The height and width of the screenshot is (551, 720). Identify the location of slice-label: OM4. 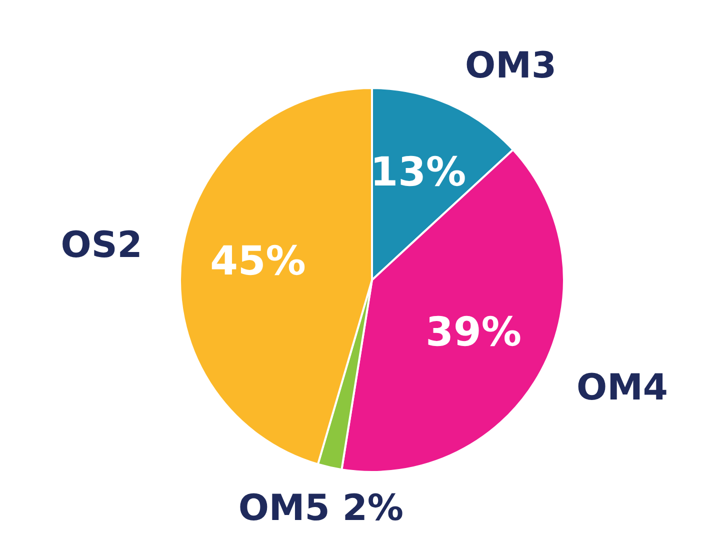
(622, 387).